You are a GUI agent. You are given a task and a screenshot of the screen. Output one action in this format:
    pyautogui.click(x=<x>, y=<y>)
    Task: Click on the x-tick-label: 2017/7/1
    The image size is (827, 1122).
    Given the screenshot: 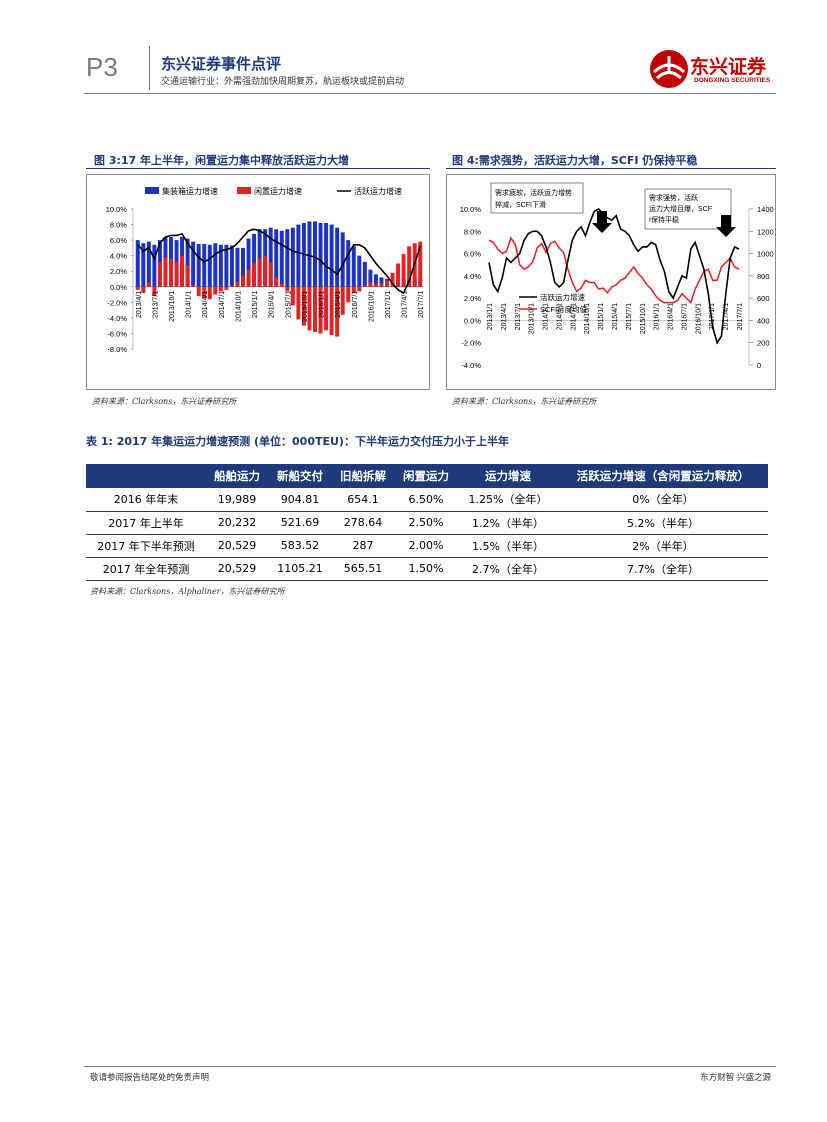 What is the action you would take?
    pyautogui.click(x=740, y=316)
    